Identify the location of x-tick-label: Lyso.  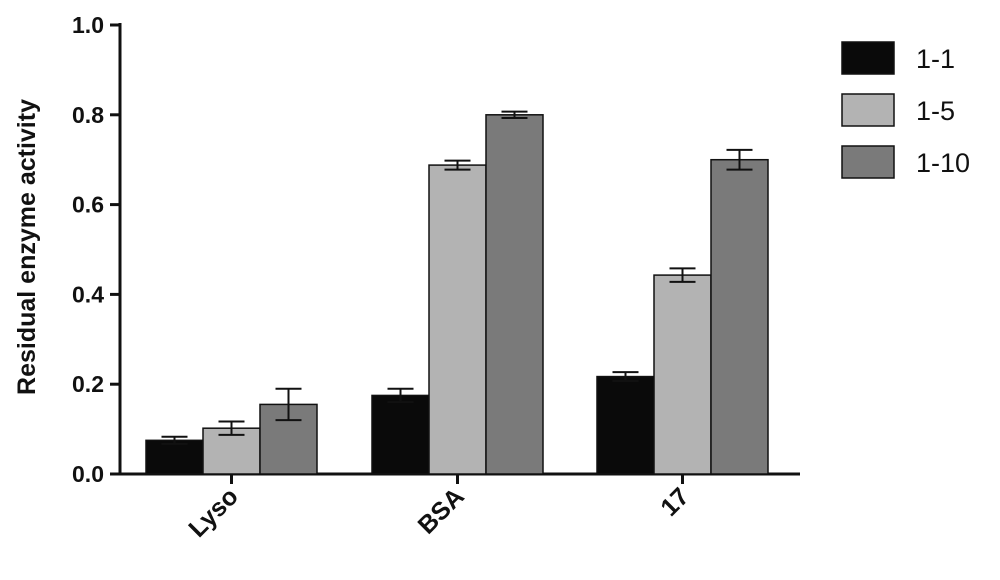
(213, 512).